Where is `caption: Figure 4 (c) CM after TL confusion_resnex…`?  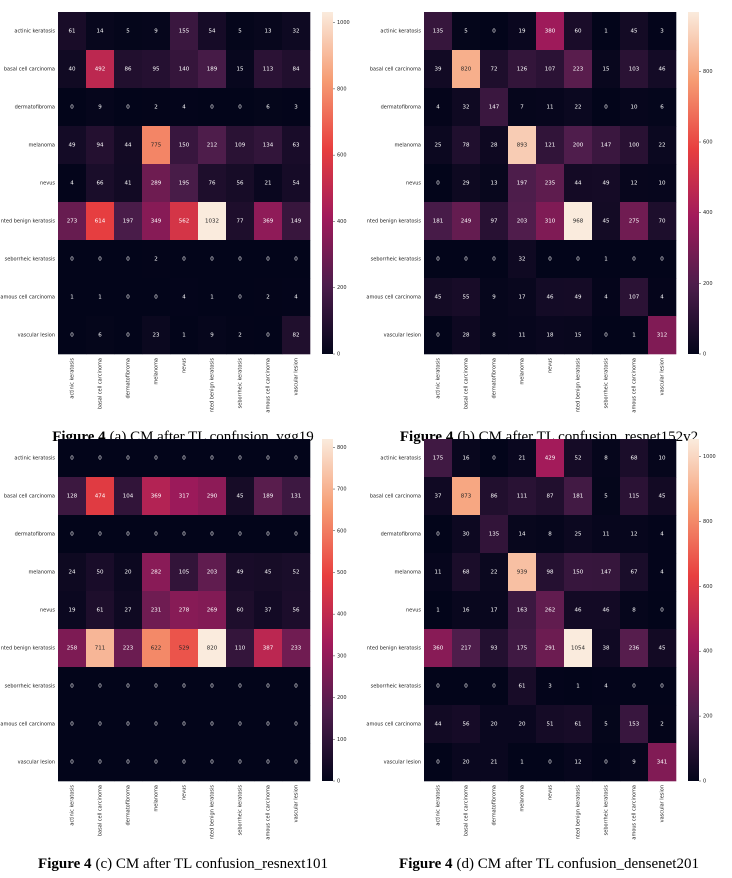
caption: Figure 4 (c) CM after TL confusion_resnex… is located at coordinates (183, 864).